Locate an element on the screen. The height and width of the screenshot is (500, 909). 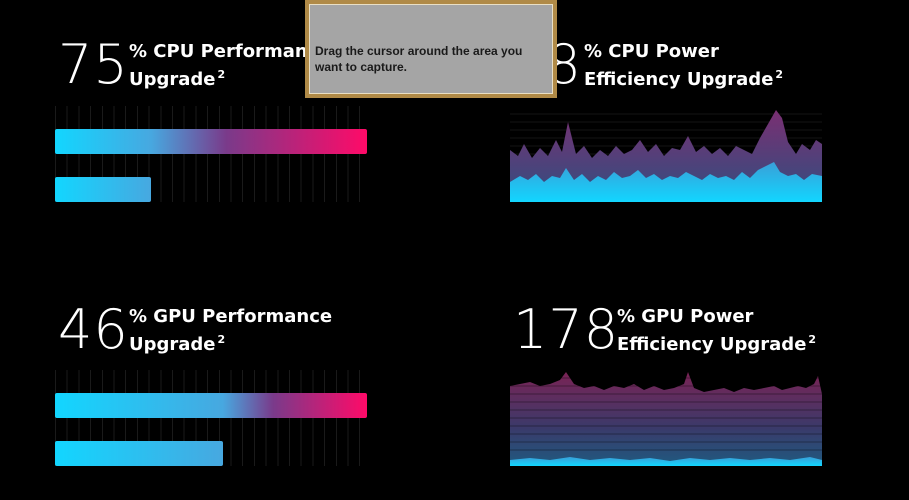
gpu-performance-new-bar is located at coordinates (211, 405).